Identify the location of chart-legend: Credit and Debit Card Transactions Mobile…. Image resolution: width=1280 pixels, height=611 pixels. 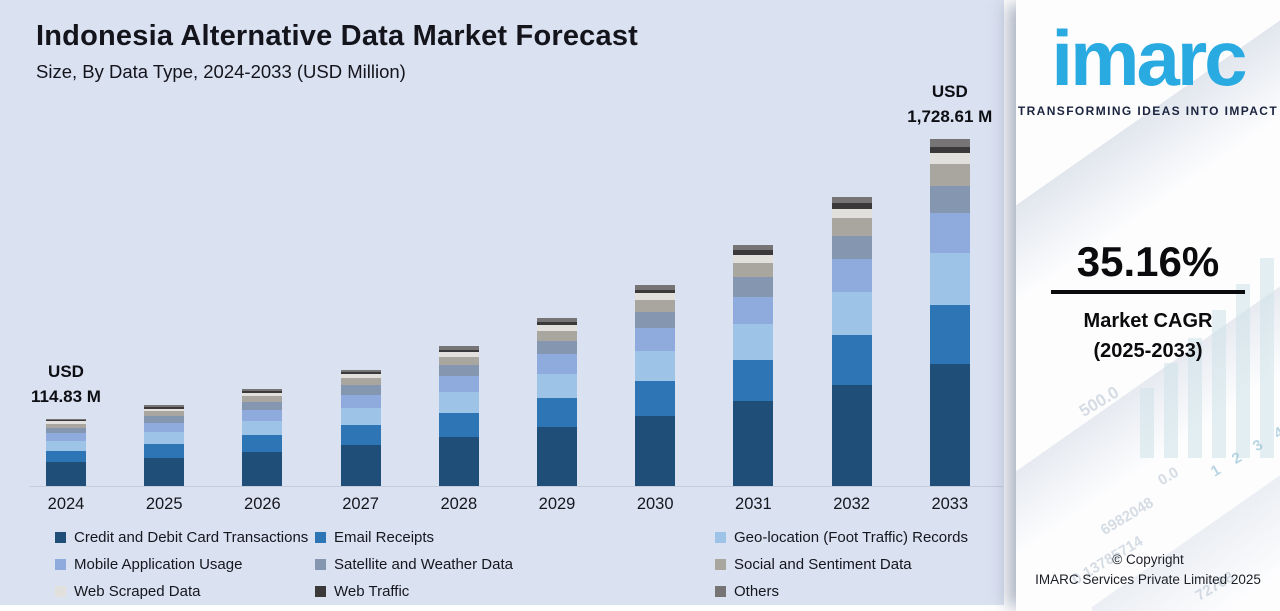
(502, 566).